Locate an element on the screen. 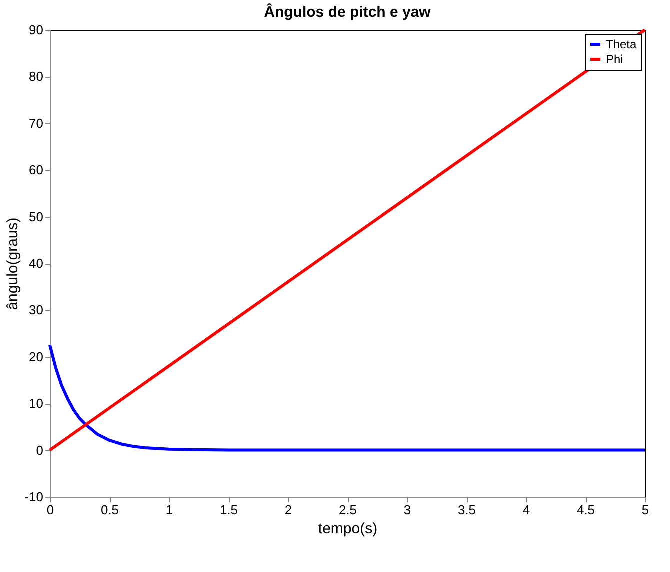 This screenshot has height=572, width=670. x-tick-label: 1.5 is located at coordinates (229, 510).